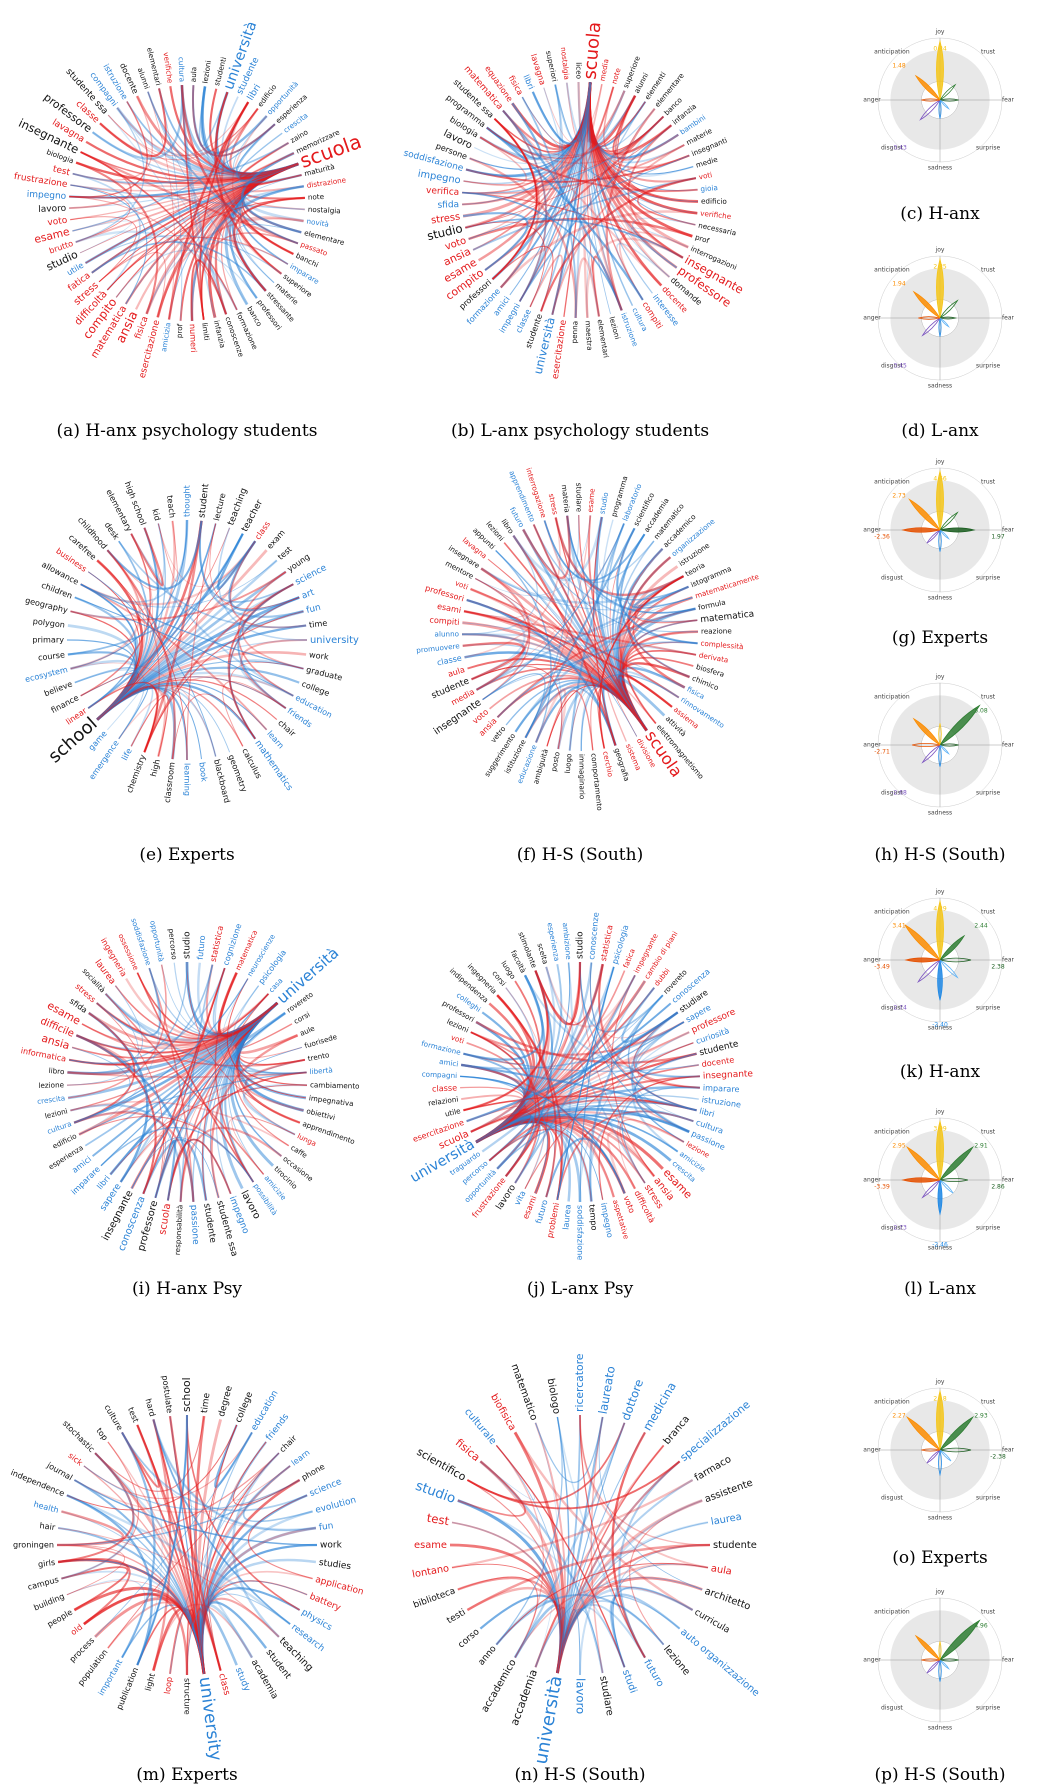  Describe the element at coordinates (892, 1611) in the screenshot. I see `axis-label-p-anticipation: anticipation` at that location.